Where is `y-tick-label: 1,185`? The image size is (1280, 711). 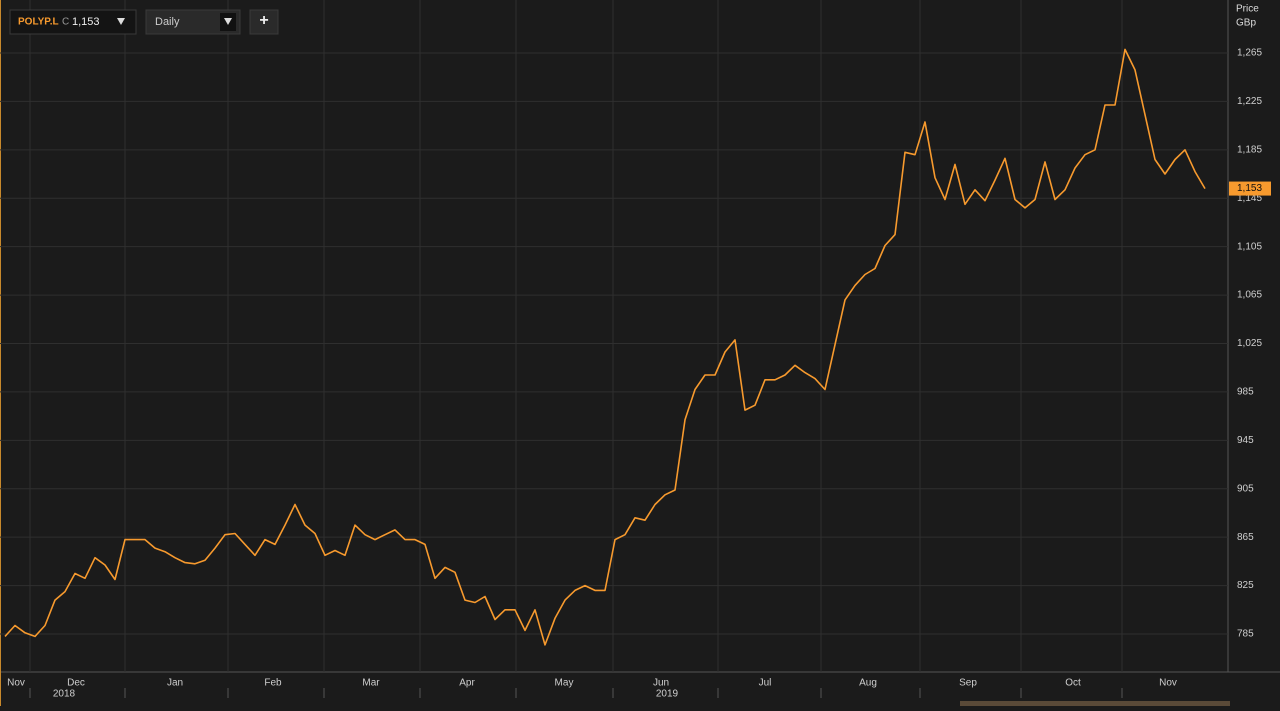
y-tick-label: 1,185 is located at coordinates (1249, 149).